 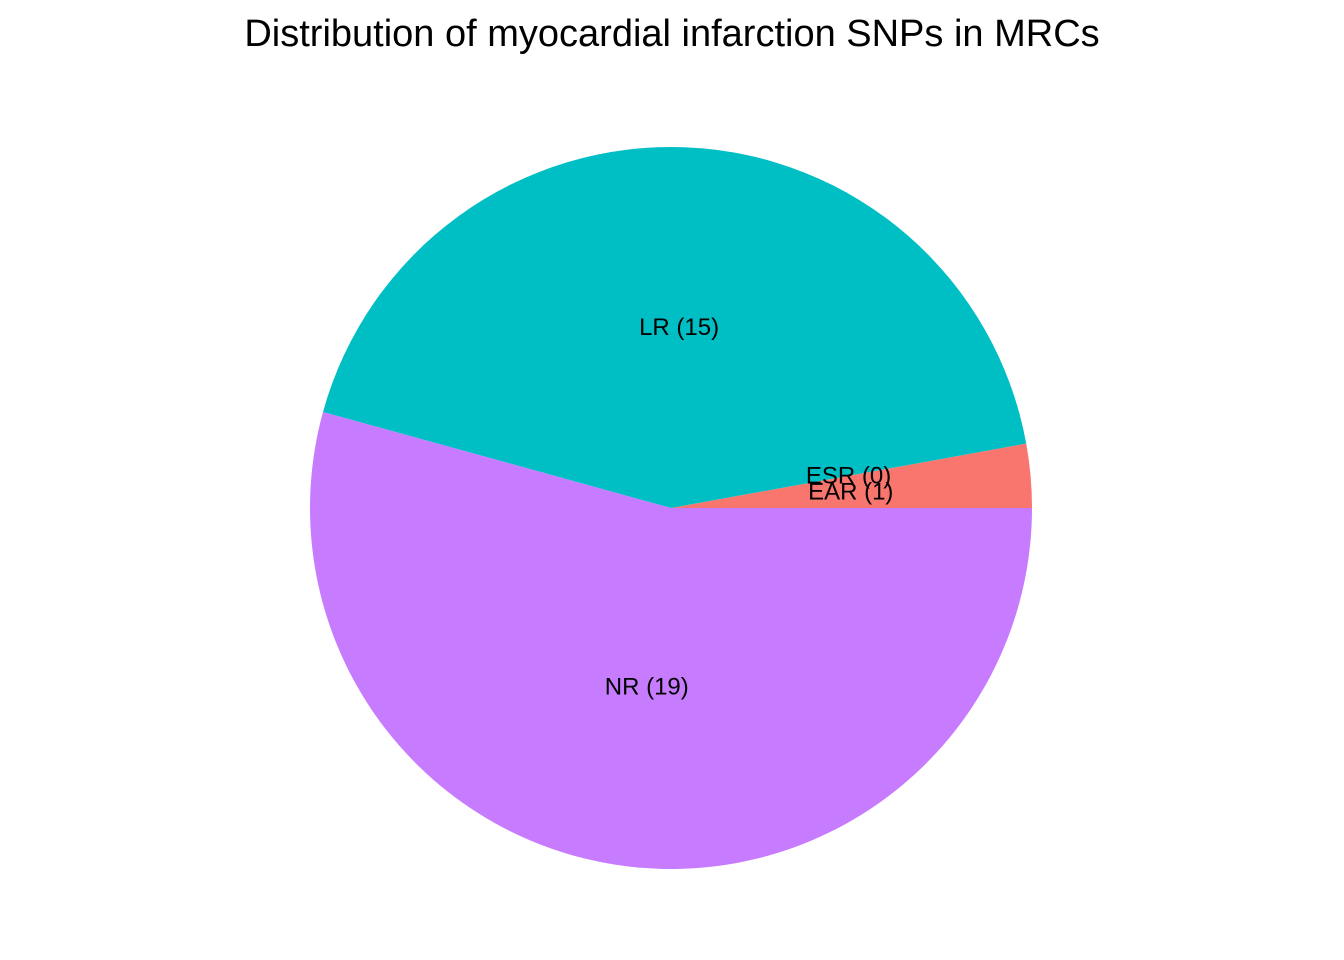 What do you see at coordinates (850, 491) in the screenshot?
I see `pie-label-ear: EAR (1)` at bounding box center [850, 491].